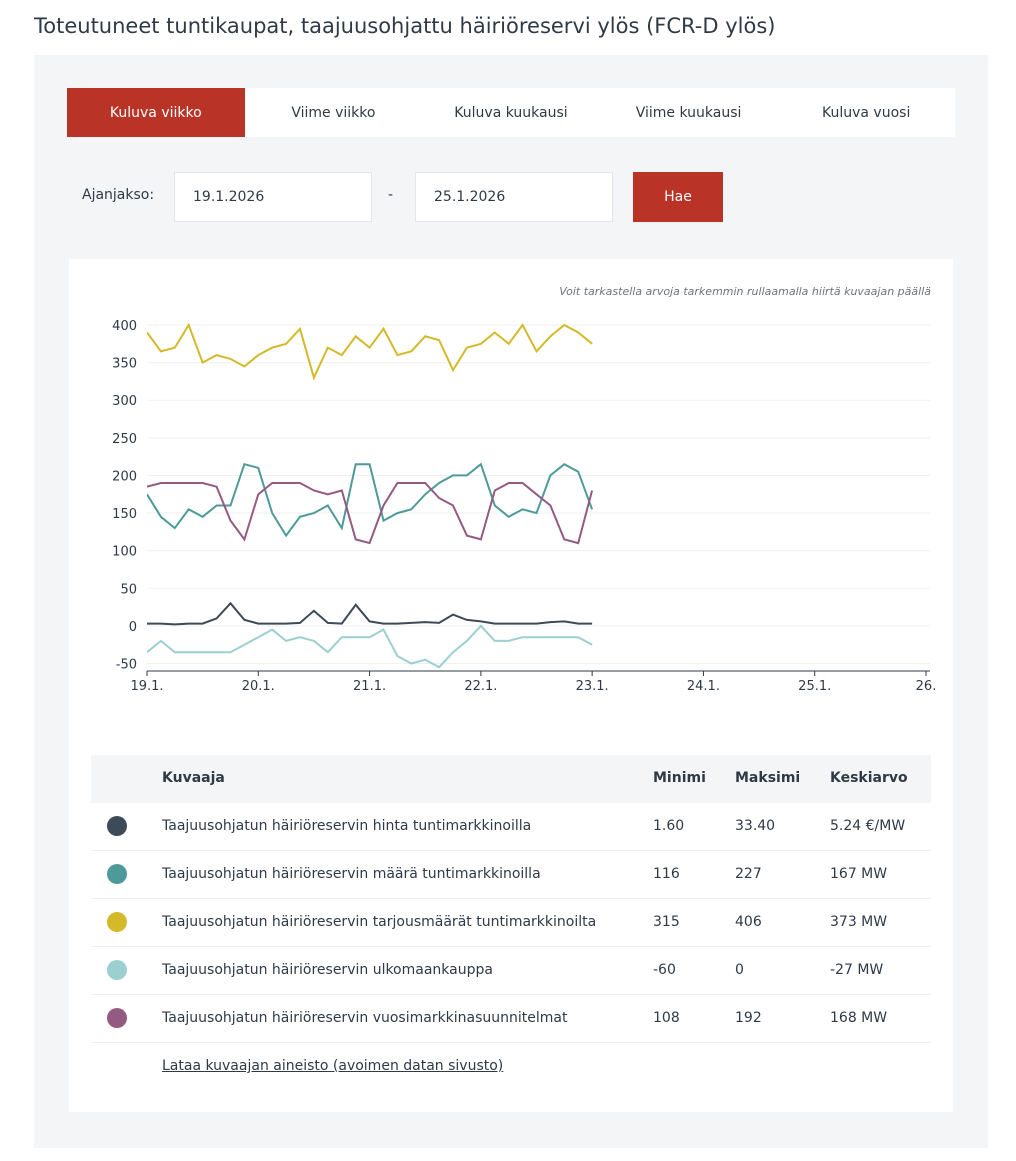 The width and height of the screenshot is (1016, 1161). I want to click on x-tick-label: 20.1., so click(258, 686).